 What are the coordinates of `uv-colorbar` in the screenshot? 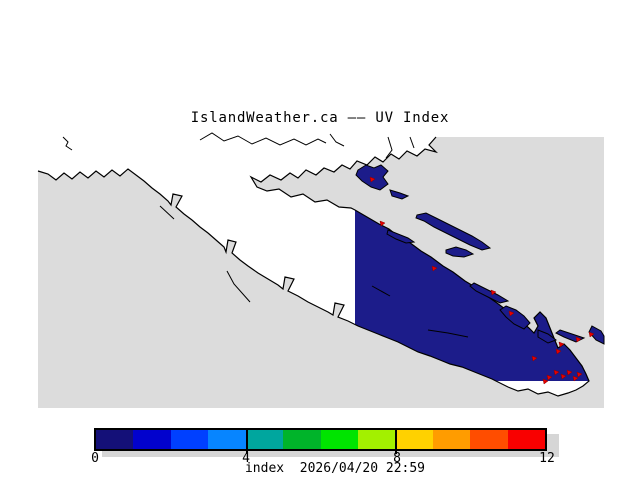 It's located at (320, 441).